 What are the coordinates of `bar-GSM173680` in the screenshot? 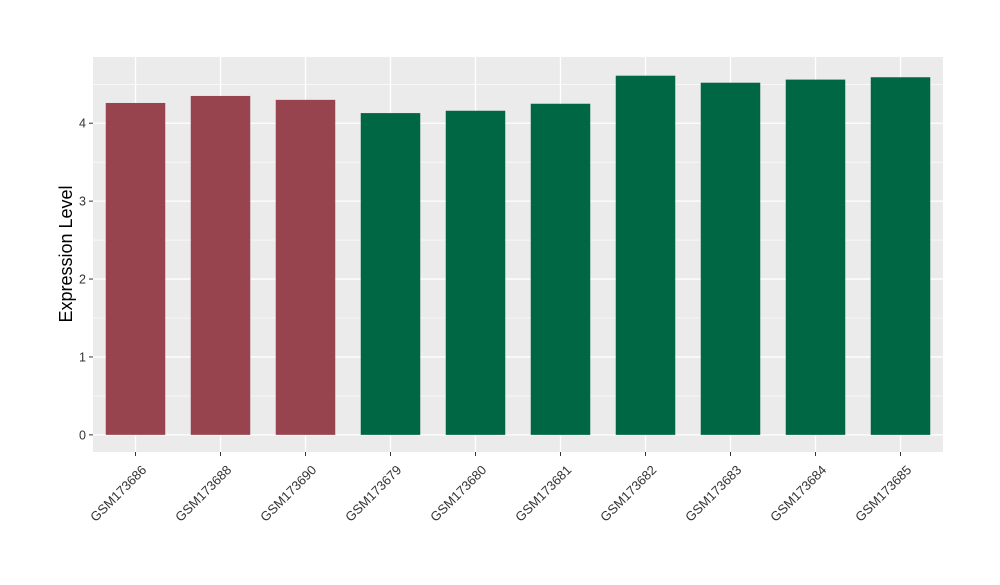 It's located at (475, 272).